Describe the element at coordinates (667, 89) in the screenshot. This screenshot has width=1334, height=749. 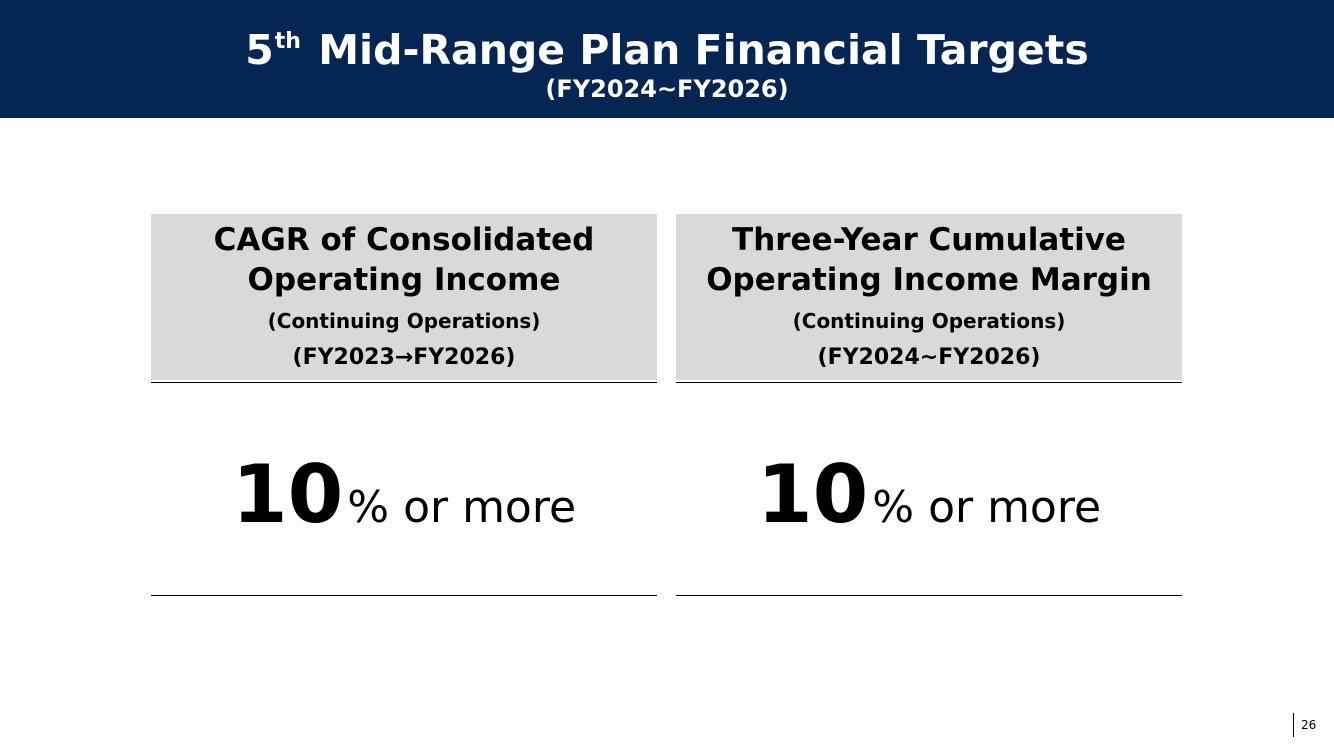
I see `slide-subtitle: (FY2024~FY2026)` at that location.